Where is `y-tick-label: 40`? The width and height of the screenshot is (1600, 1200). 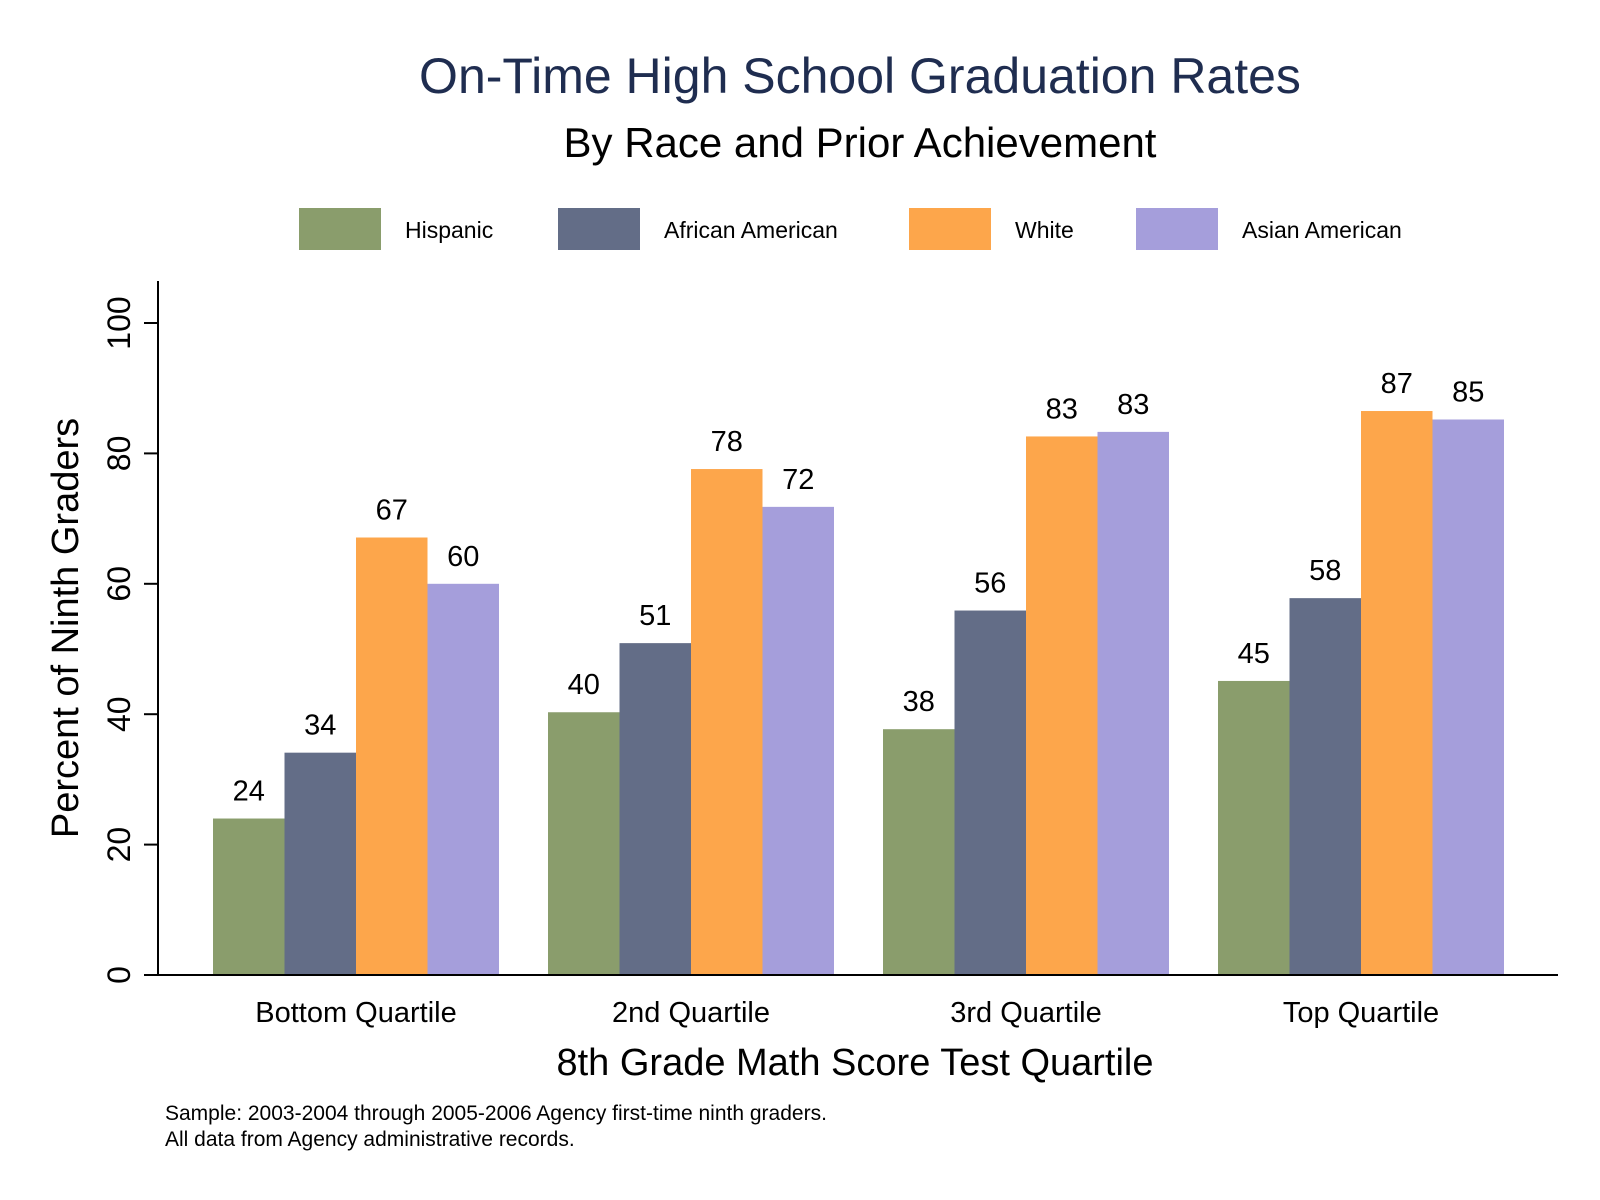 y-tick-label: 40 is located at coordinates (119, 714).